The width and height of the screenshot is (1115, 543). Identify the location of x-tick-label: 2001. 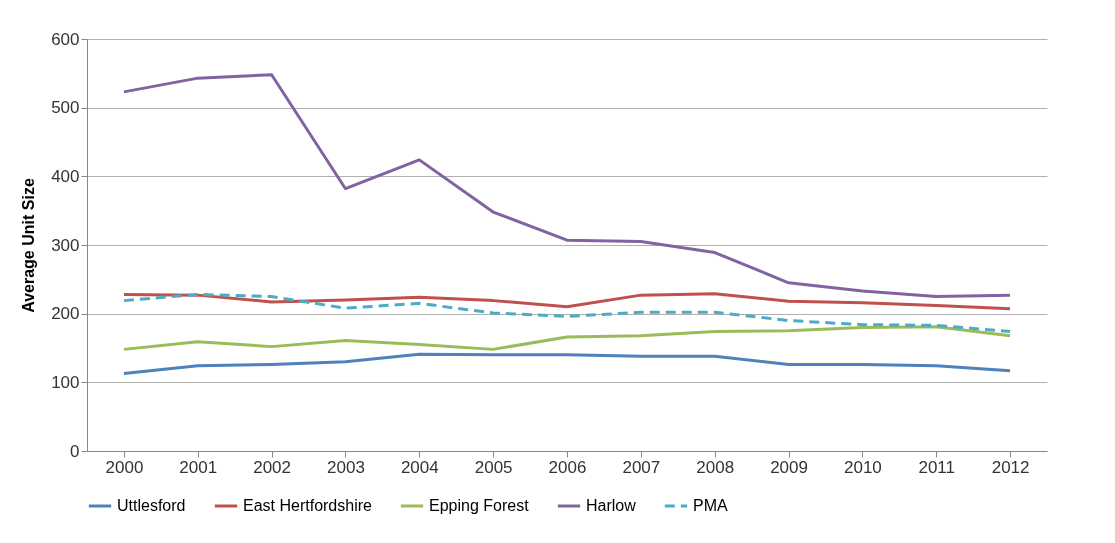
(198, 467).